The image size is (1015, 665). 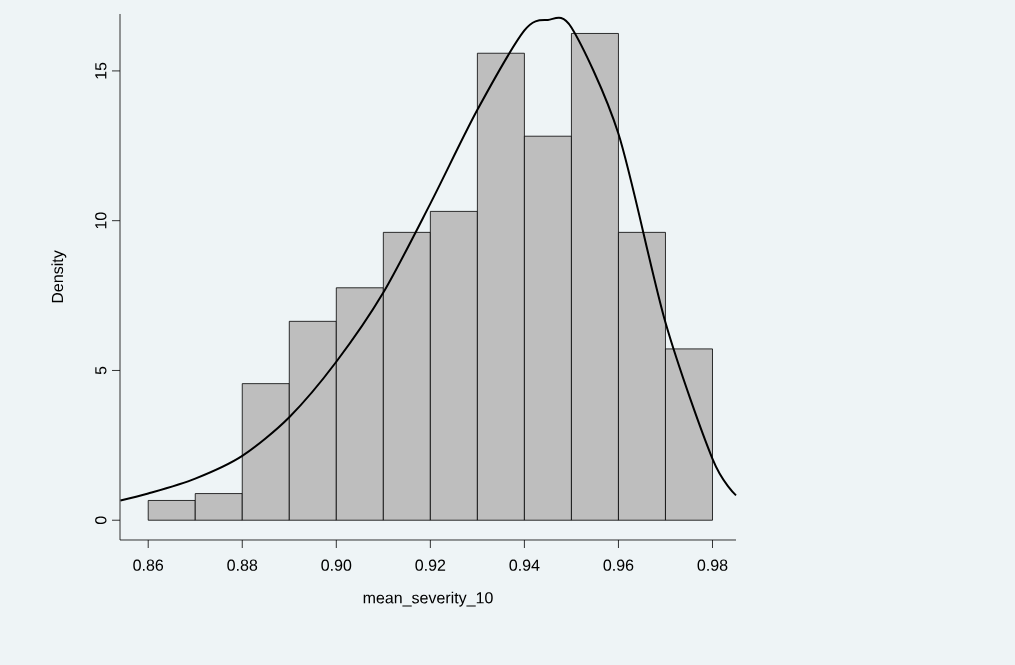 What do you see at coordinates (524, 565) in the screenshot?
I see `x-tick-label: 0.94` at bounding box center [524, 565].